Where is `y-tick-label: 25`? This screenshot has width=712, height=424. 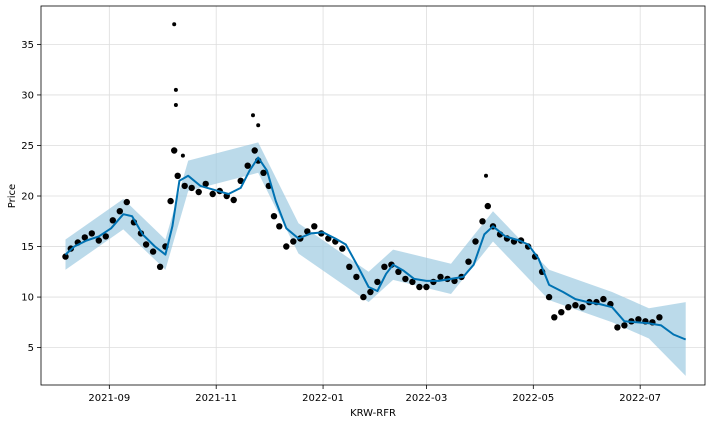 y-tick-label: 25 is located at coordinates (27, 146).